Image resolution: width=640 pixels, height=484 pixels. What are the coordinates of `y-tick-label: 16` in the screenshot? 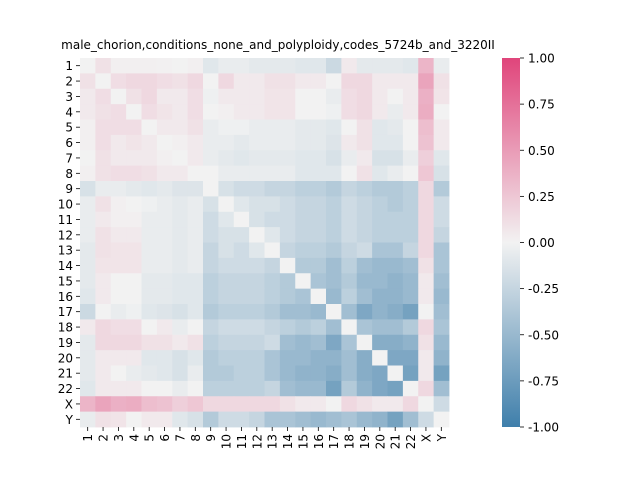 It's located at (65, 297).